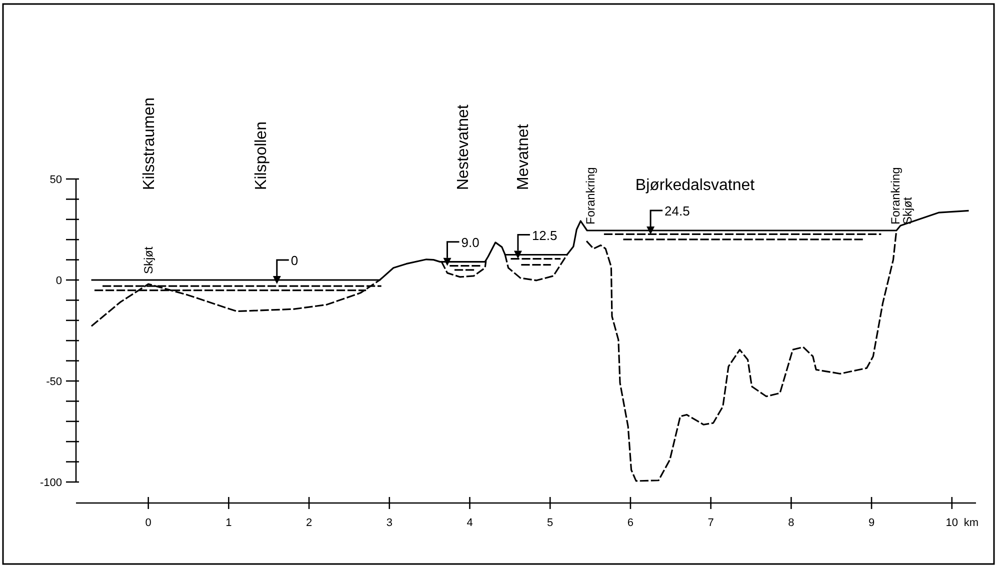 The height and width of the screenshot is (574, 999). I want to click on annotation: Skjøt, so click(148, 260).